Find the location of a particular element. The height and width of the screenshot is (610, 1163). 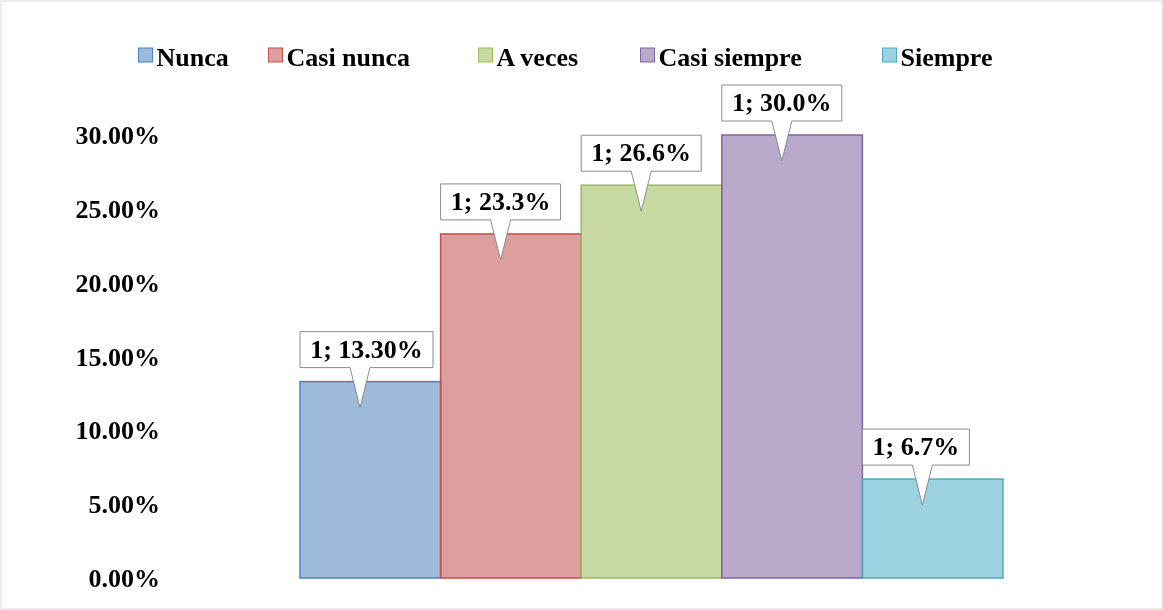

data-label: 1; 23.3% is located at coordinates (500, 201).